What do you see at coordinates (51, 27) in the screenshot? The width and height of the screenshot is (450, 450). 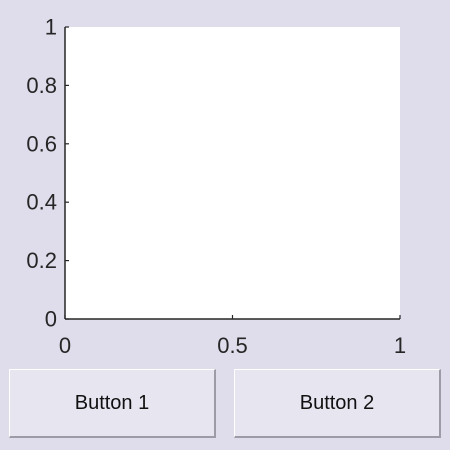 I see `y-tick-label: 1` at bounding box center [51, 27].